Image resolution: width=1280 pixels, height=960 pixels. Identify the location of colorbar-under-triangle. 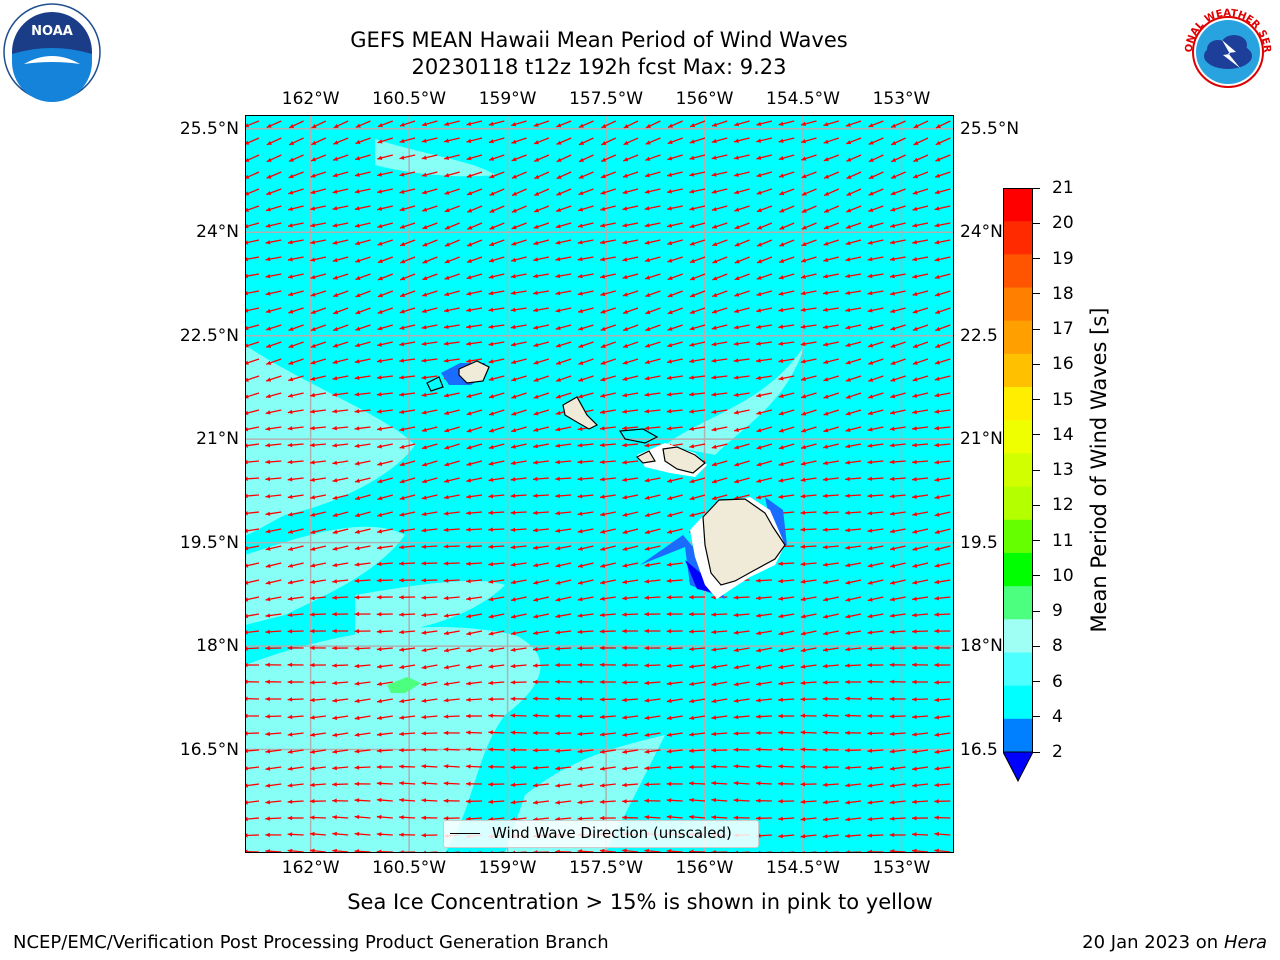
(1018, 767).